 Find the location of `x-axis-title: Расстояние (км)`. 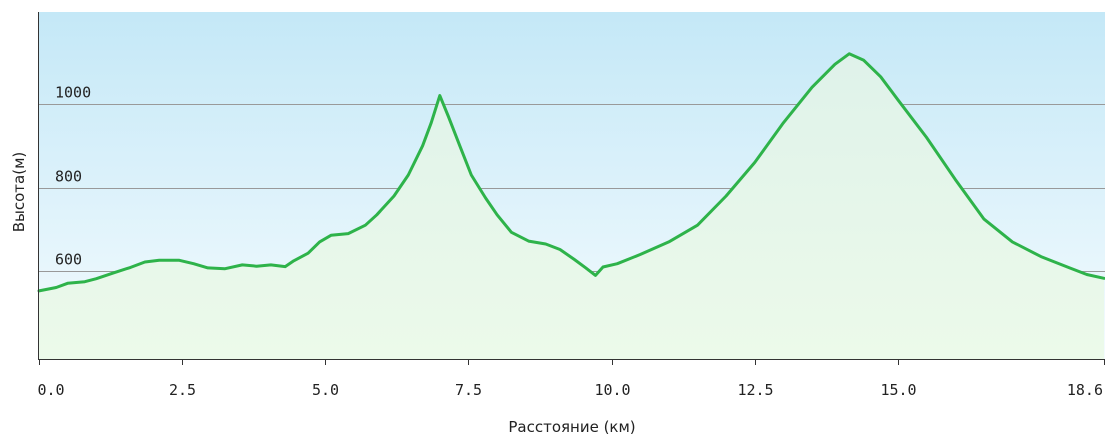

x-axis-title: Расстояние (км) is located at coordinates (571, 427).